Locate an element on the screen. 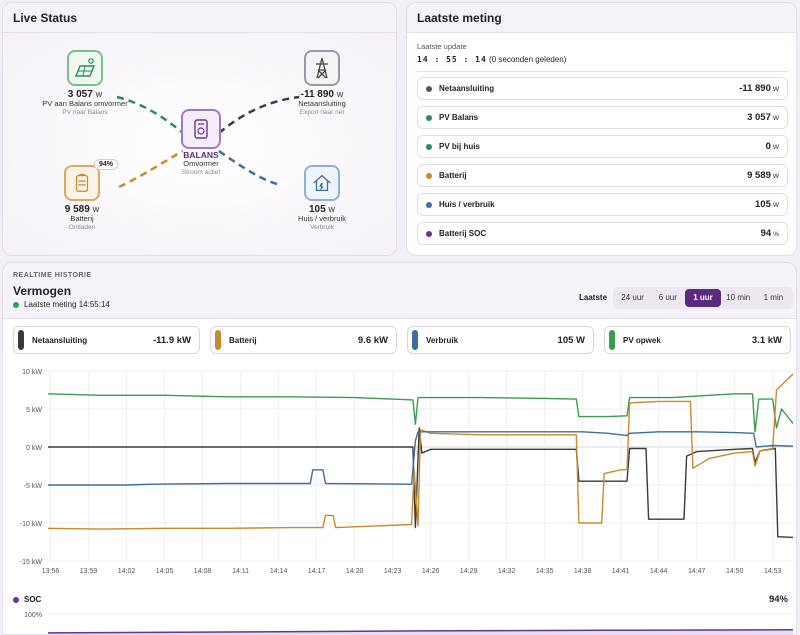  x-tick-label: 13:56 is located at coordinates (51, 571).